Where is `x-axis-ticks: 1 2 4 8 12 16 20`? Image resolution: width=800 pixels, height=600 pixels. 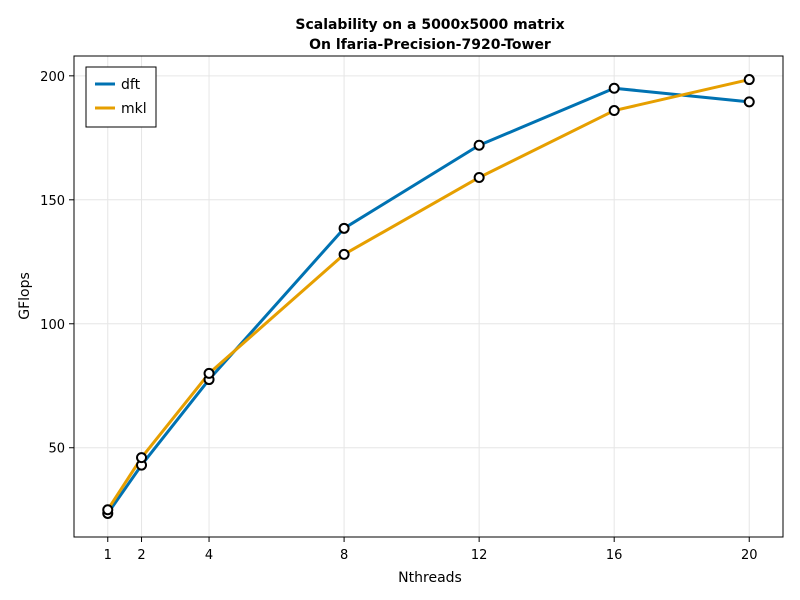
x-axis-ticks: 1 2 4 8 12 16 20 is located at coordinates (431, 550).